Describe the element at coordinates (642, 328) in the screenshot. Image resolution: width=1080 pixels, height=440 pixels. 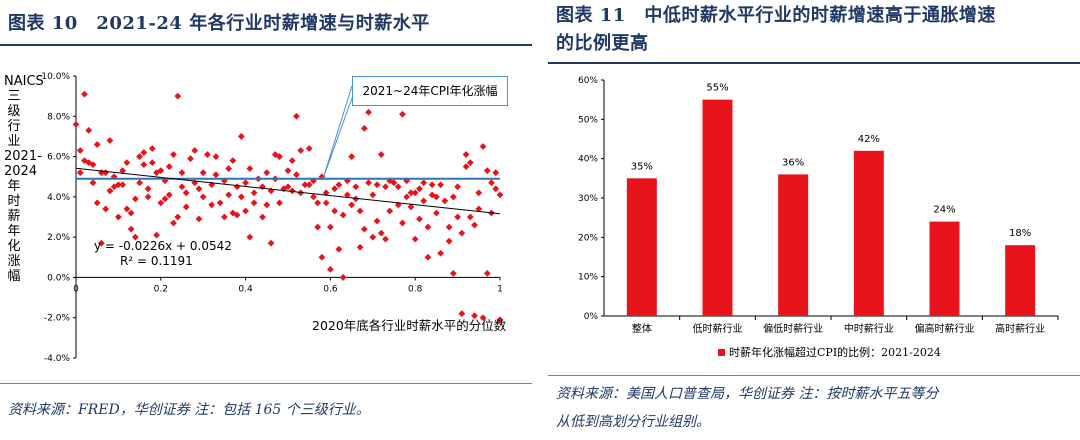
I see `bar-category-label: 整体` at that location.